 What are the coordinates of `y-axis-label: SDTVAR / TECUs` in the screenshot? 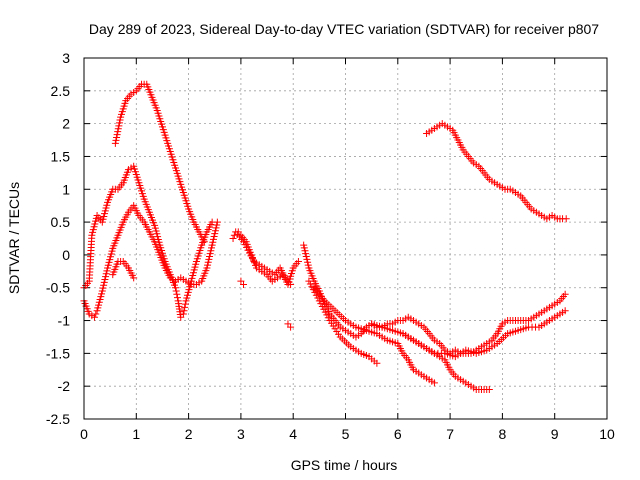 It's located at (14, 238).